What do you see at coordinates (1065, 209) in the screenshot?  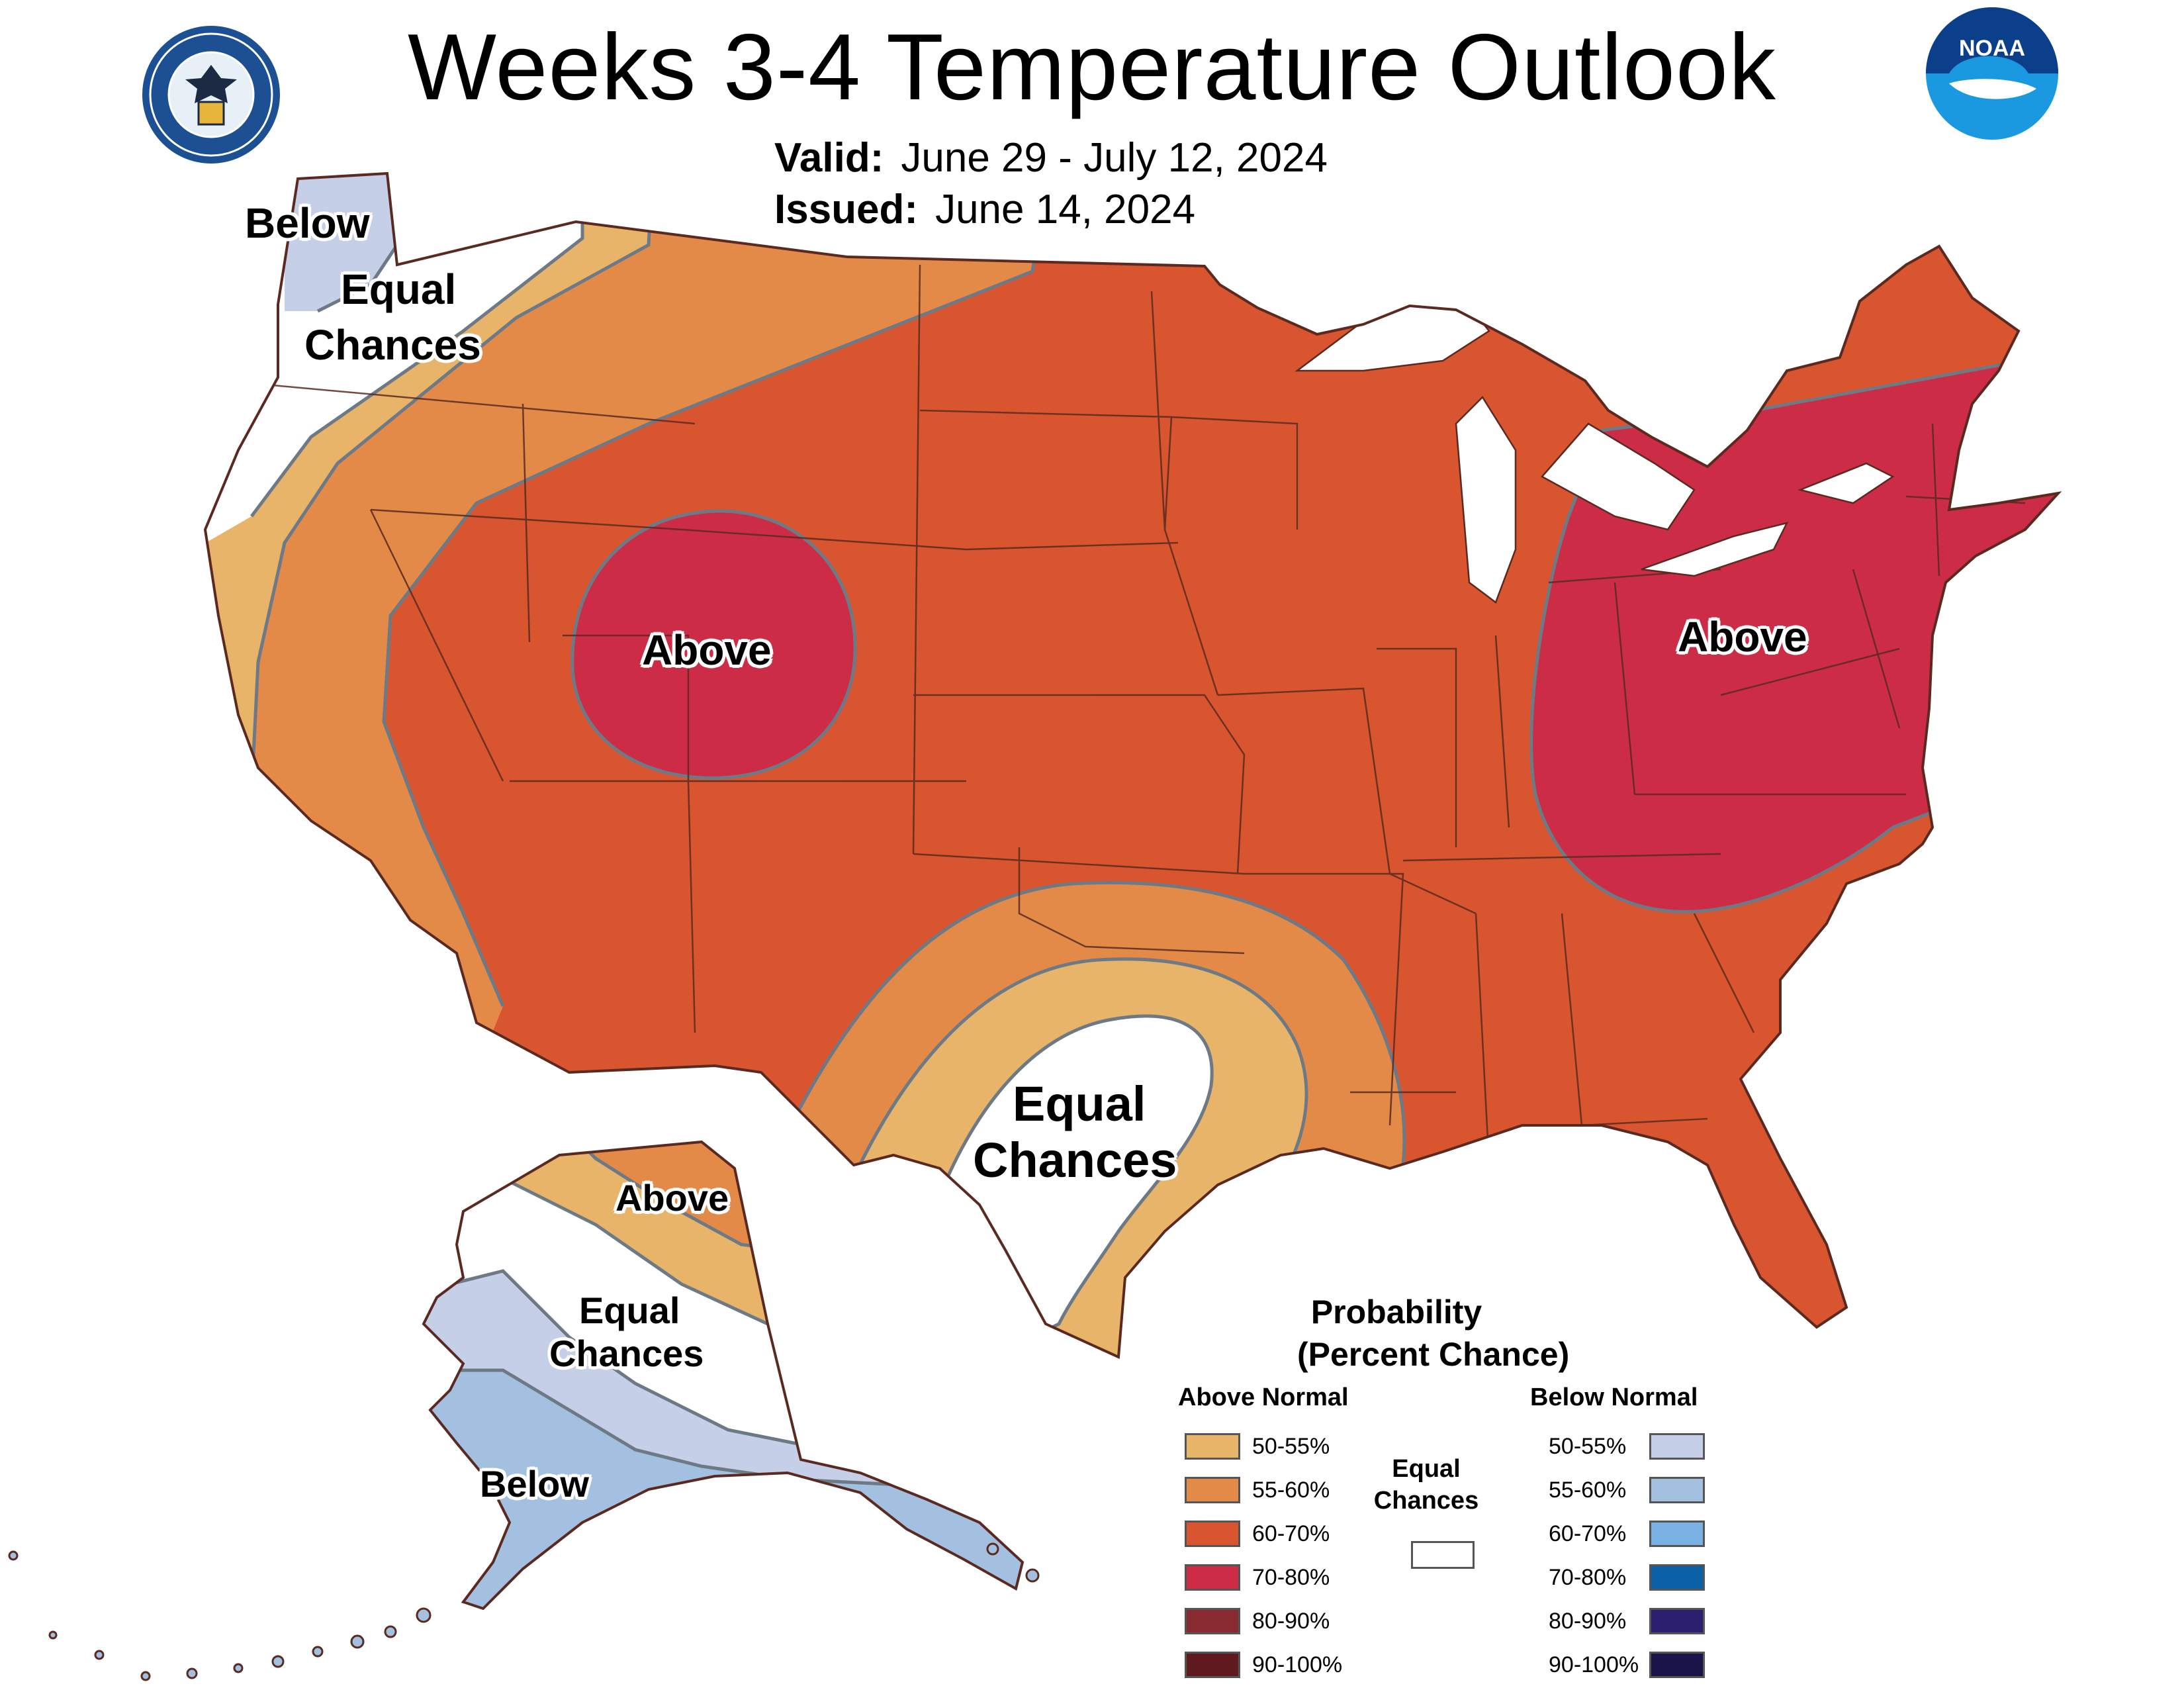 I see `issued-value: June 14, 2024` at bounding box center [1065, 209].